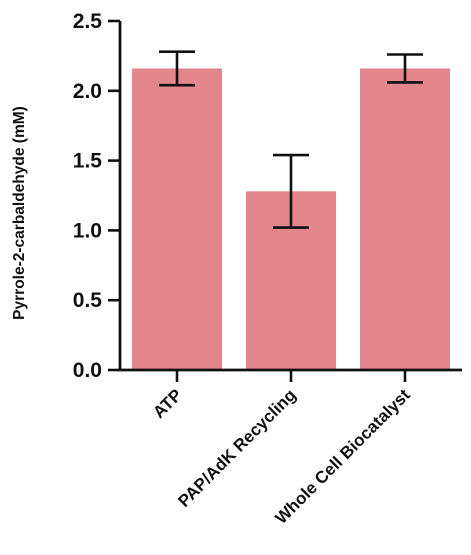  I want to click on y-tick-label-1: 0.5, so click(88, 300).